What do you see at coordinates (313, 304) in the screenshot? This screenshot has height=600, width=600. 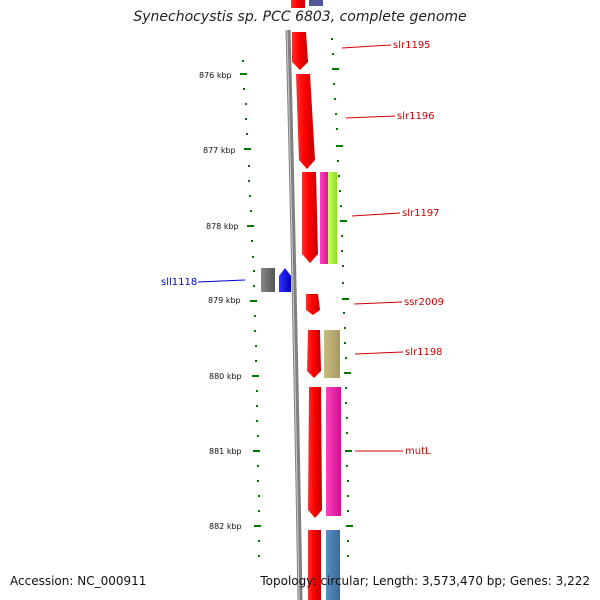 I see `gene-arrow-ssr2009` at bounding box center [313, 304].